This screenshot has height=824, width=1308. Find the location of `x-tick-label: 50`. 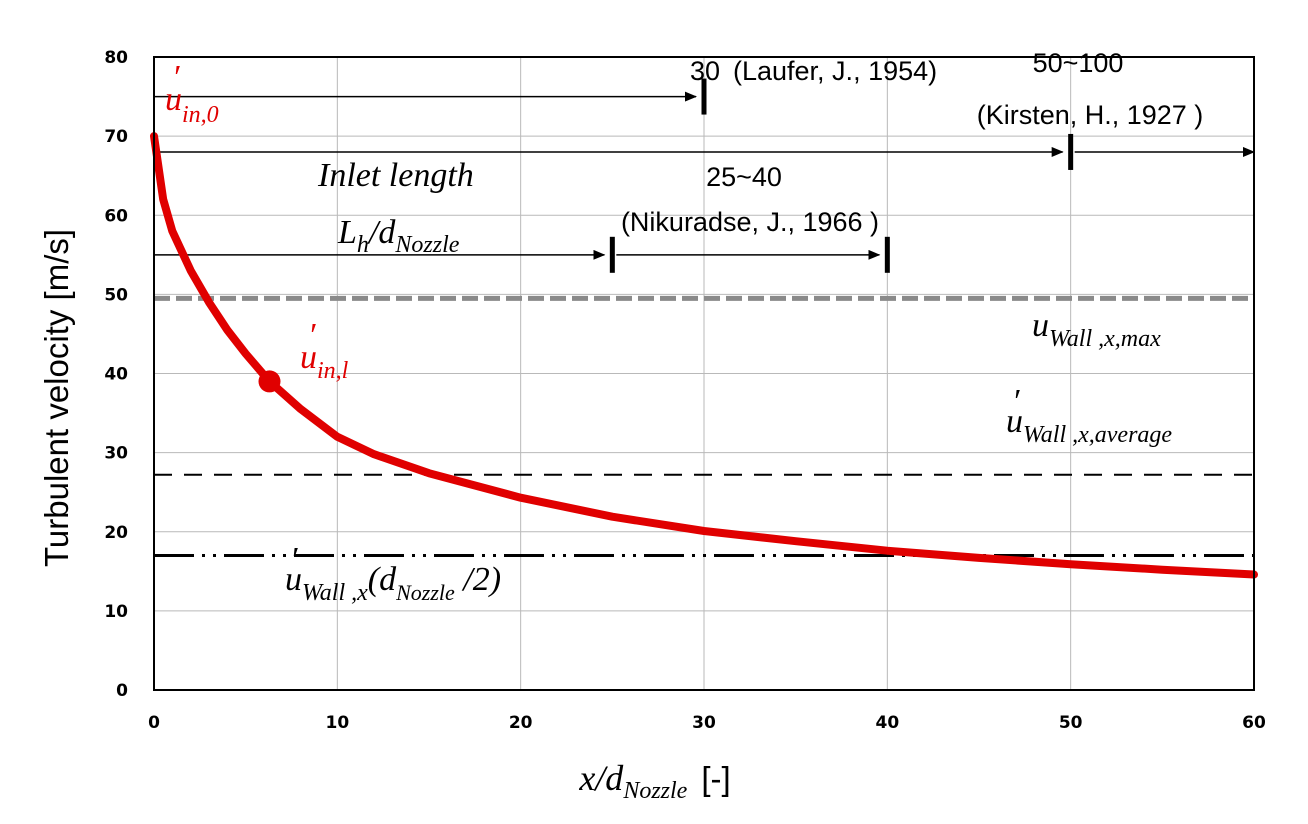

x-tick-label: 50 is located at coordinates (1071, 723).